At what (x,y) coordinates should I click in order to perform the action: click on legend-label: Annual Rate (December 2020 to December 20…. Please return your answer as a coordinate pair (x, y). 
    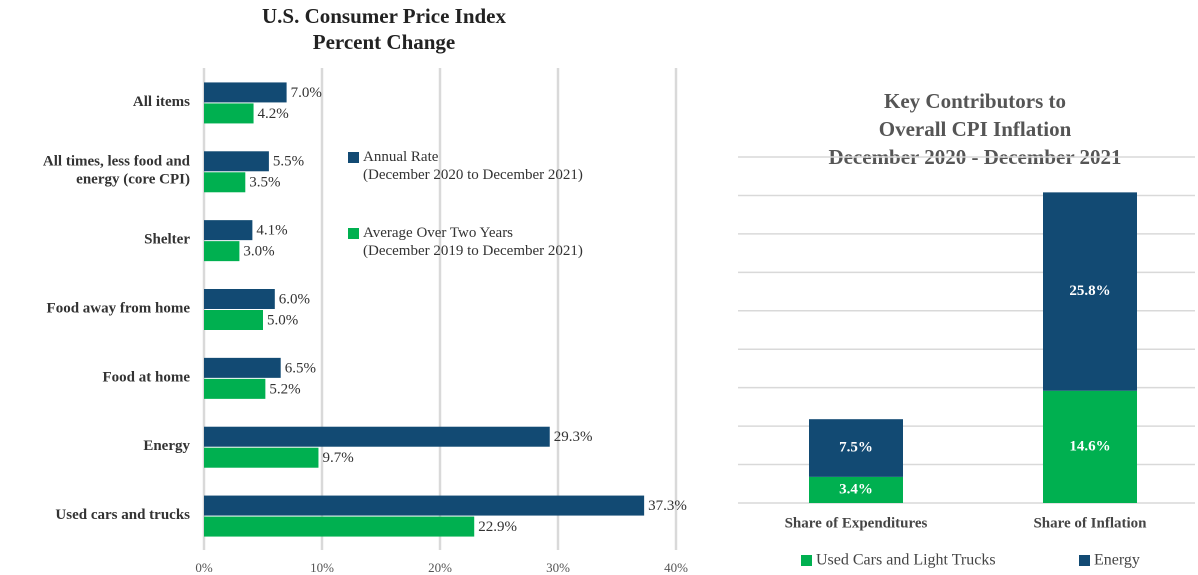
    Looking at the image, I should click on (473, 166).